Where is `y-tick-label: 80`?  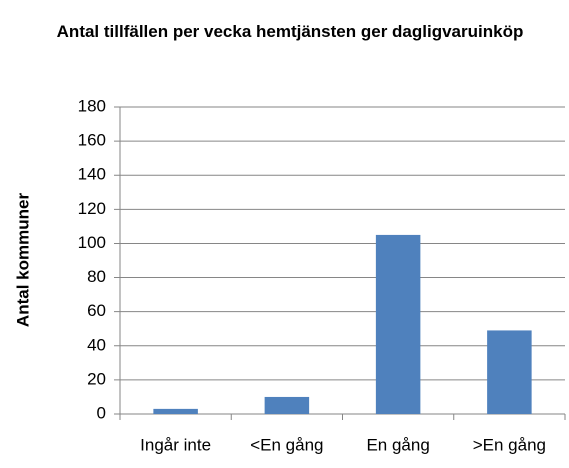 y-tick-label: 80 is located at coordinates (96, 276).